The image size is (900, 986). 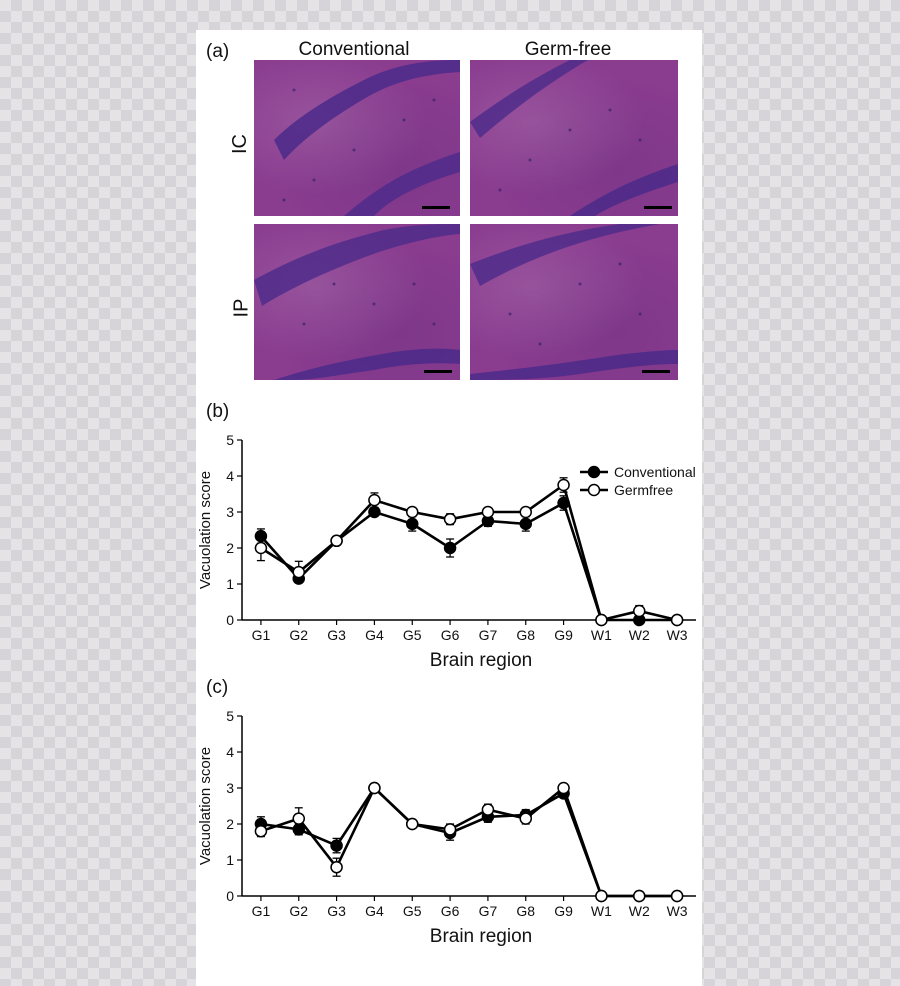 What do you see at coordinates (217, 687) in the screenshot?
I see `panel-c-label: (c)` at bounding box center [217, 687].